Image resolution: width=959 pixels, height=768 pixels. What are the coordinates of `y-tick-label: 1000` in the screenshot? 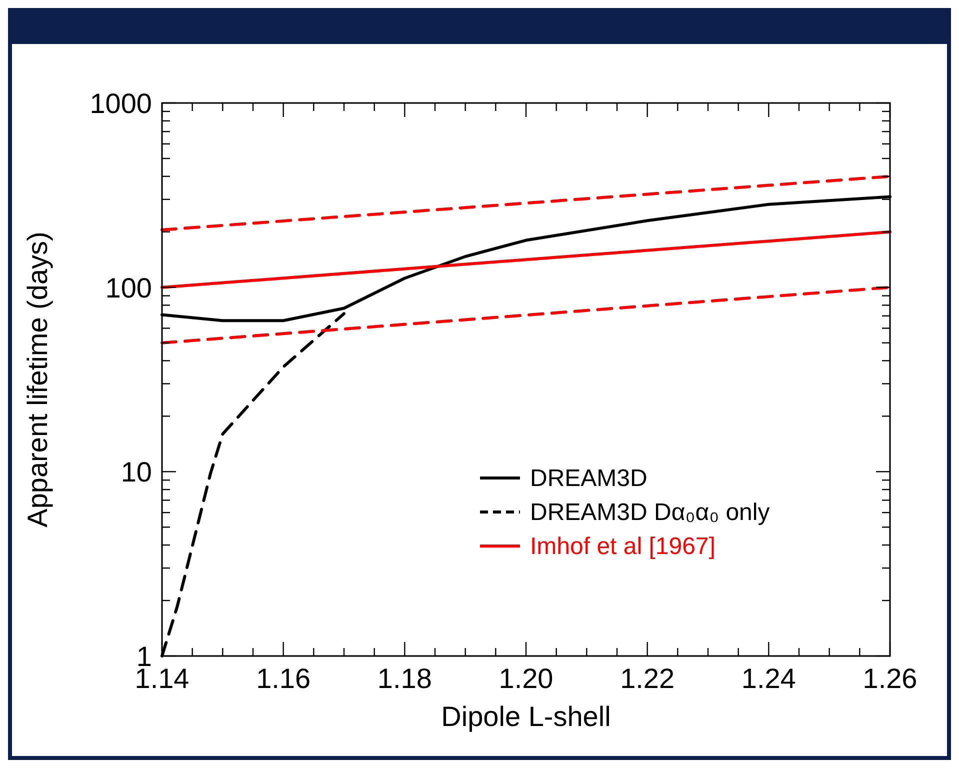 It's located at (121, 103).